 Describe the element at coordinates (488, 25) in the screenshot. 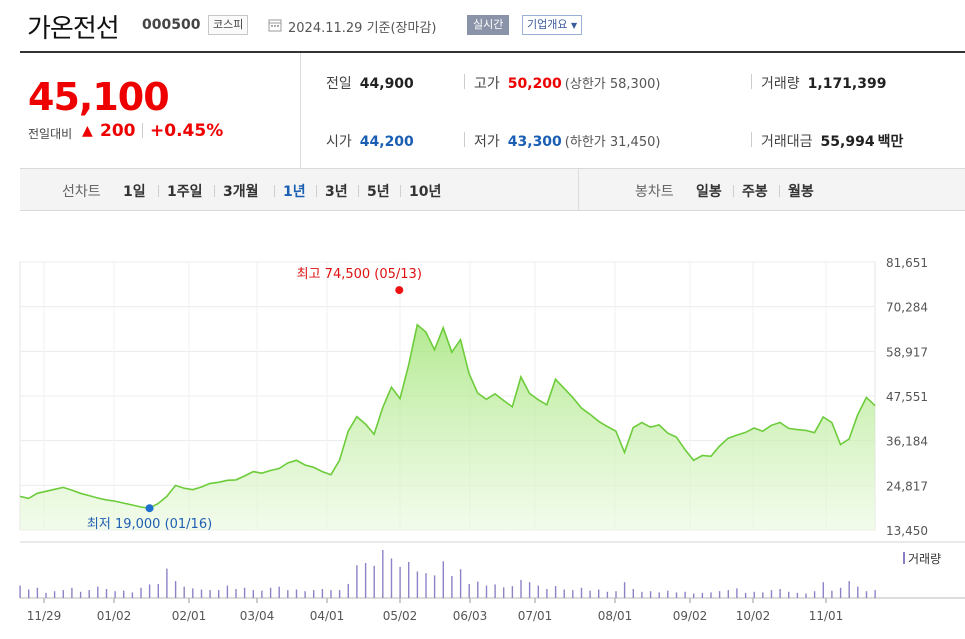

I see `realtime-button: 실시간` at that location.